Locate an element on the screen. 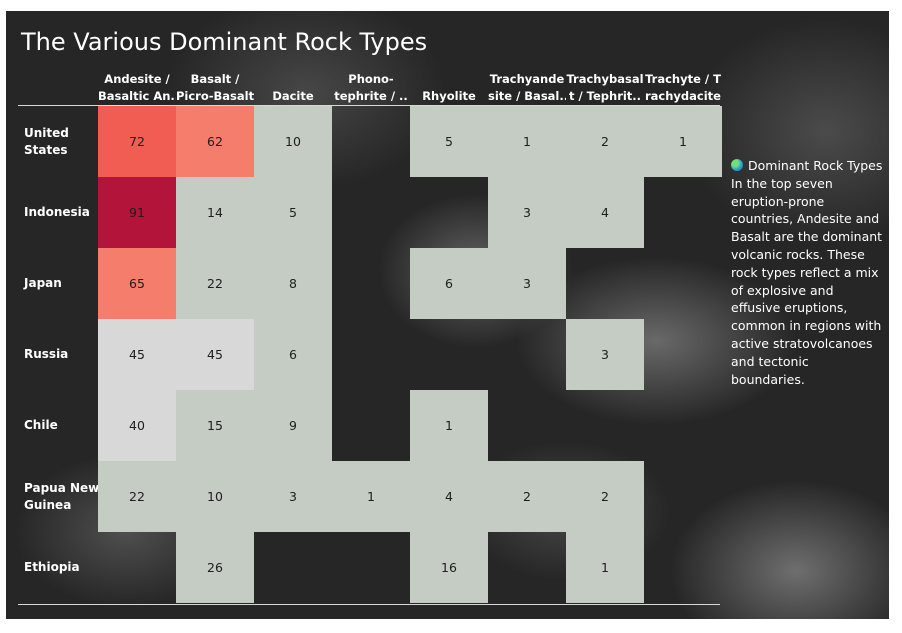 The image size is (902, 633). column-header-line: site / Basal.. is located at coordinates (527, 96).